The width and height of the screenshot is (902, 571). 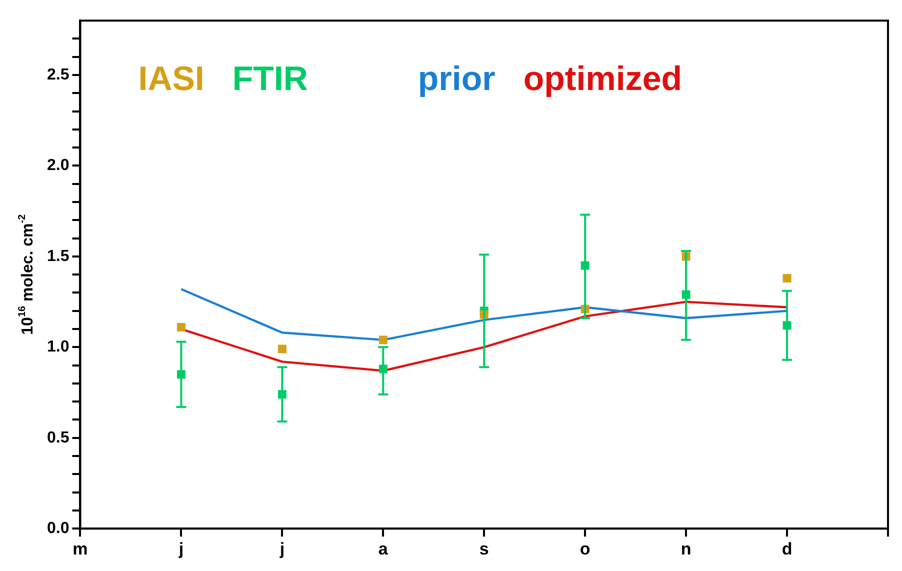 What do you see at coordinates (80, 548) in the screenshot?
I see `x-tick-label: m` at bounding box center [80, 548].